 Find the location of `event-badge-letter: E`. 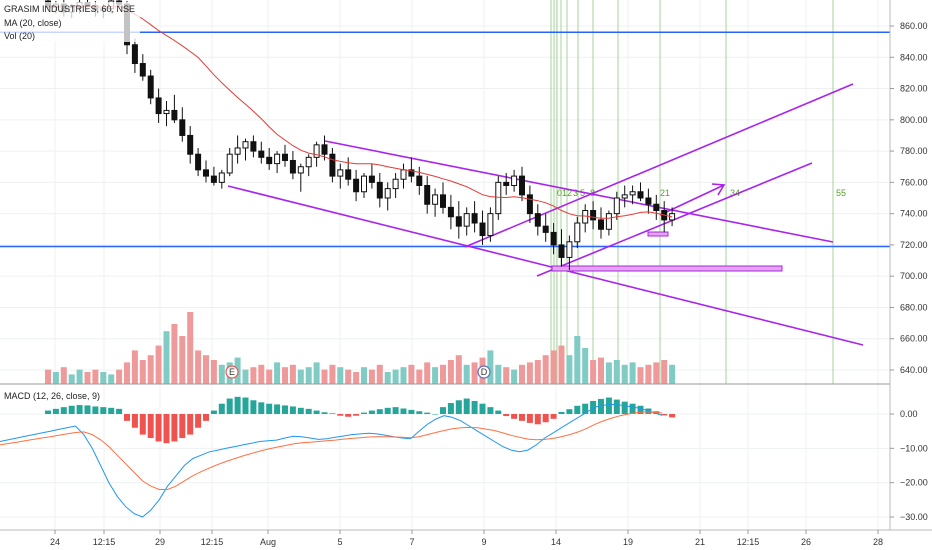

event-badge-letter: E is located at coordinates (232, 372).